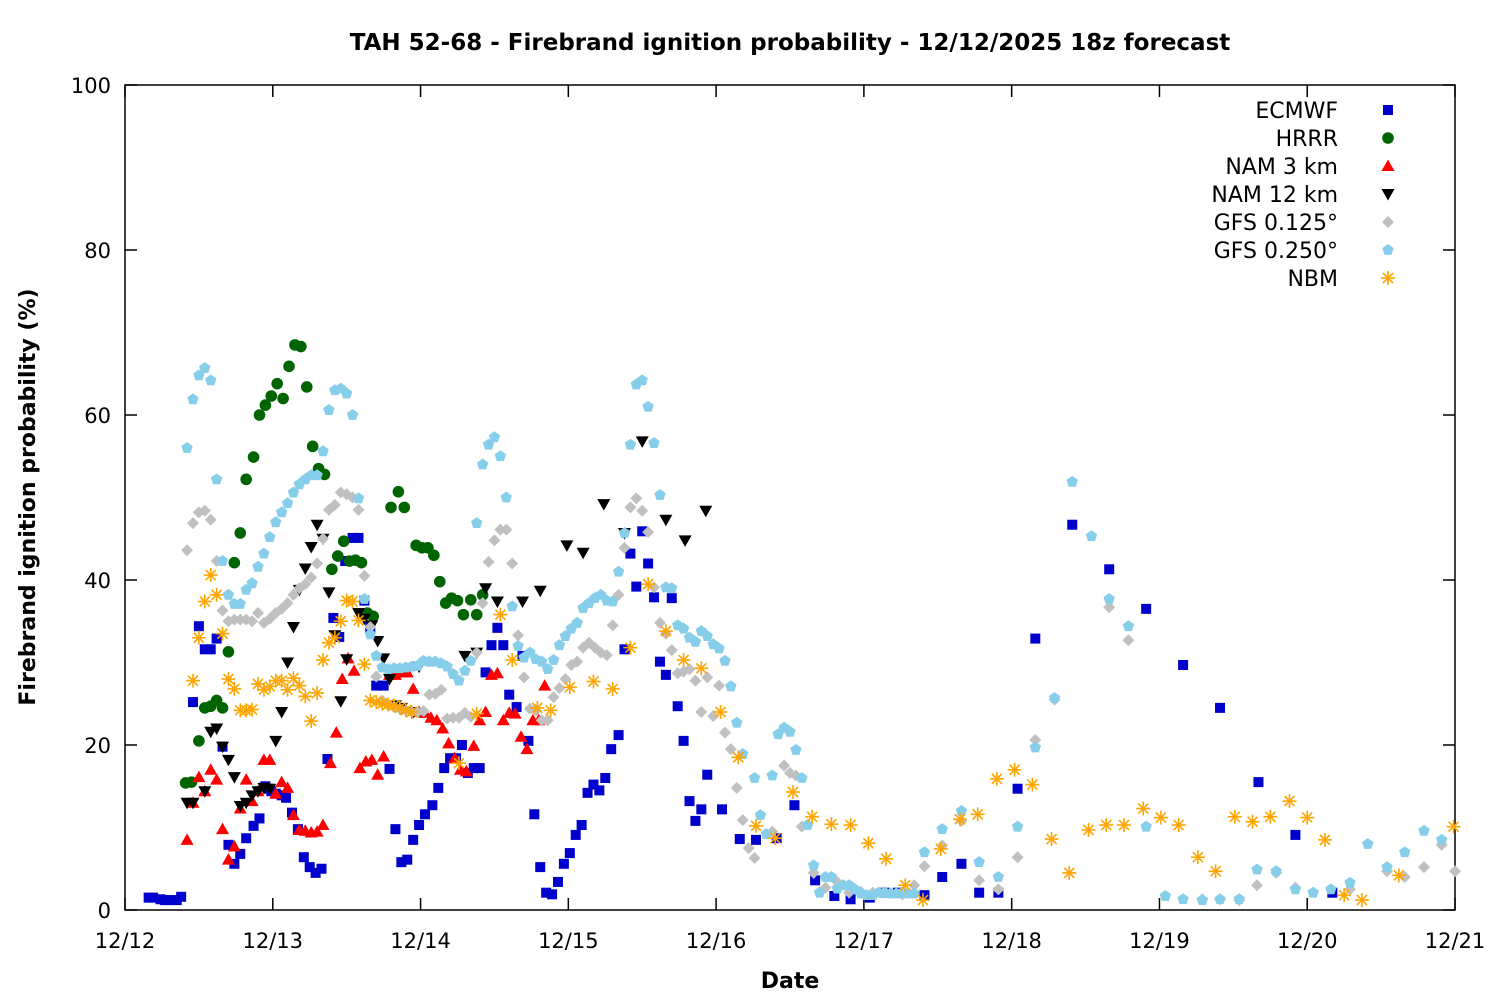  I want to click on x-tick-label: 12/16, so click(716, 941).